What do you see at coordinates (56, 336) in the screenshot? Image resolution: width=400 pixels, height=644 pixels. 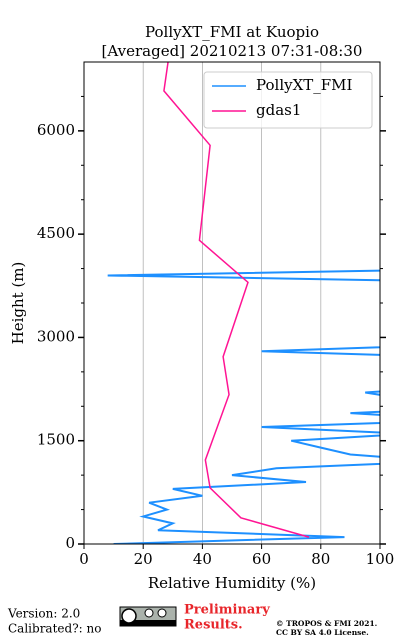 I see `y-tick-label: 3000` at bounding box center [56, 336].